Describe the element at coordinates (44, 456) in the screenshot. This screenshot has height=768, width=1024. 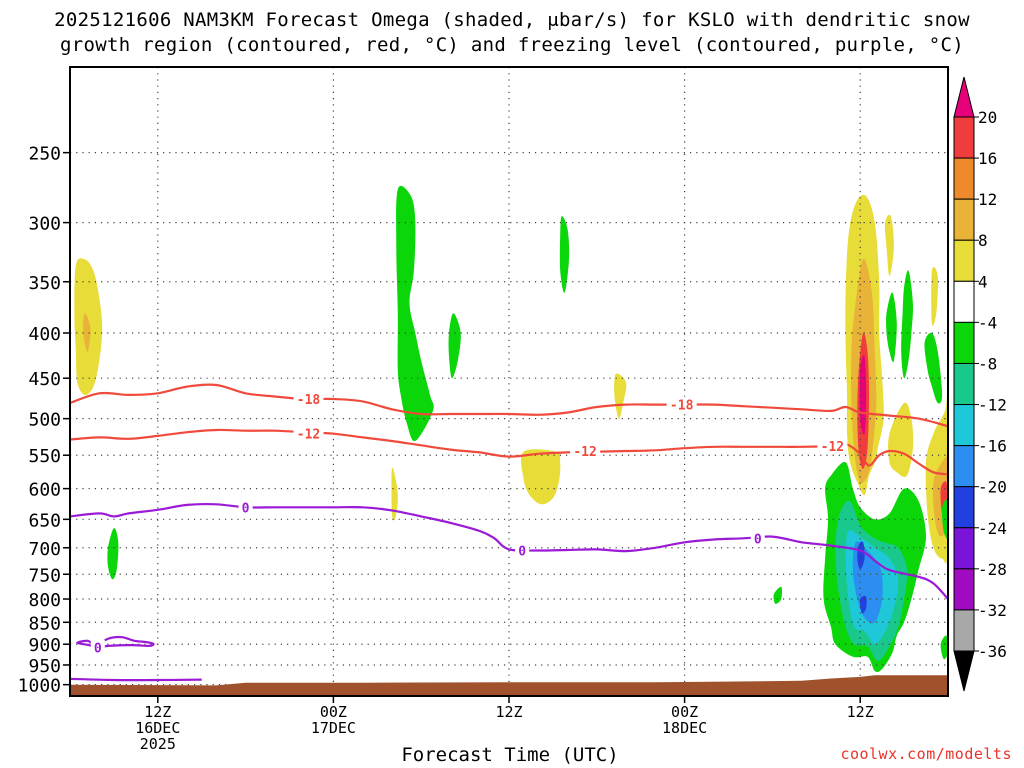
I see `y-tick-label-550: 550` at that location.